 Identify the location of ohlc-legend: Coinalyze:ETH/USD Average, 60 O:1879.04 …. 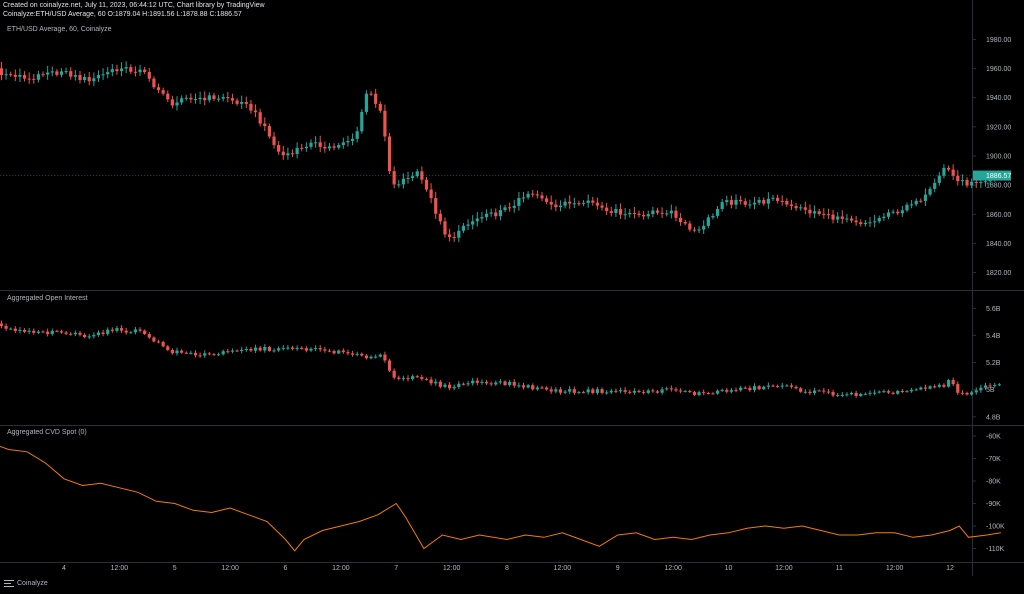
(122, 14).